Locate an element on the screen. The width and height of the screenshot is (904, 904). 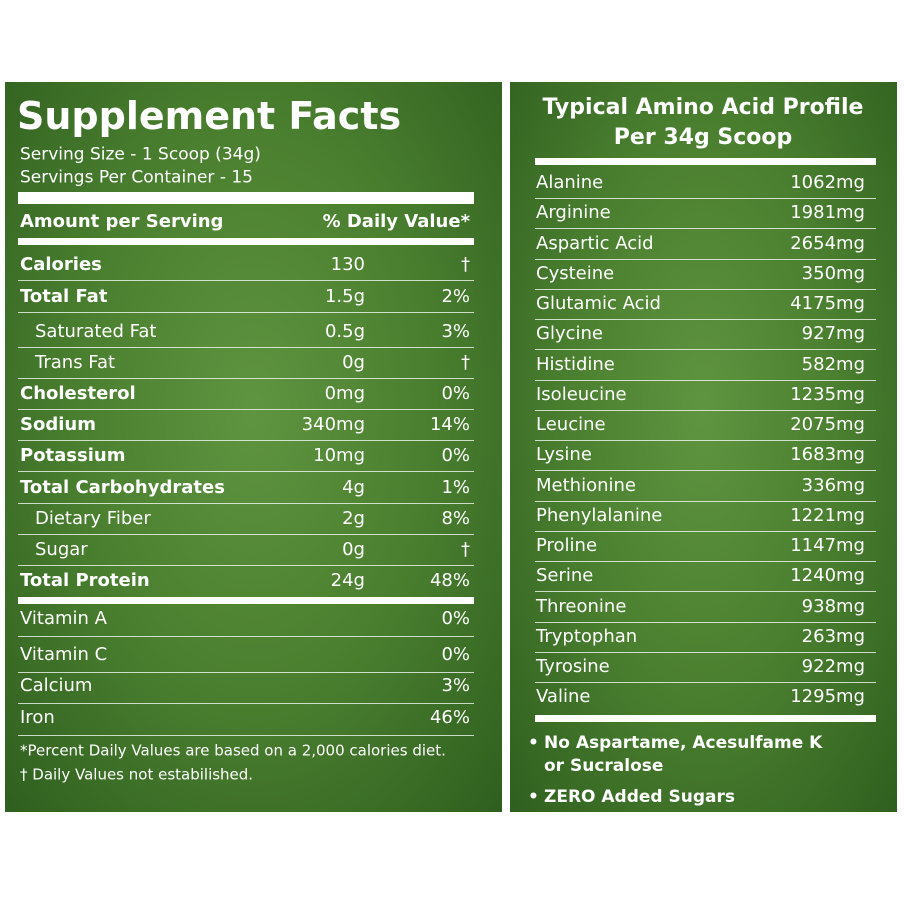
amino-name: Tyrosine is located at coordinates (573, 666).